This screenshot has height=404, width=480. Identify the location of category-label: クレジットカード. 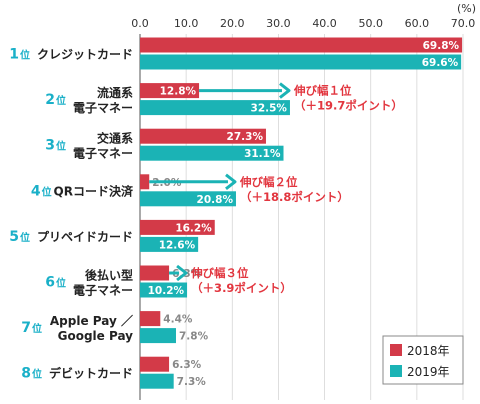
(85, 55).